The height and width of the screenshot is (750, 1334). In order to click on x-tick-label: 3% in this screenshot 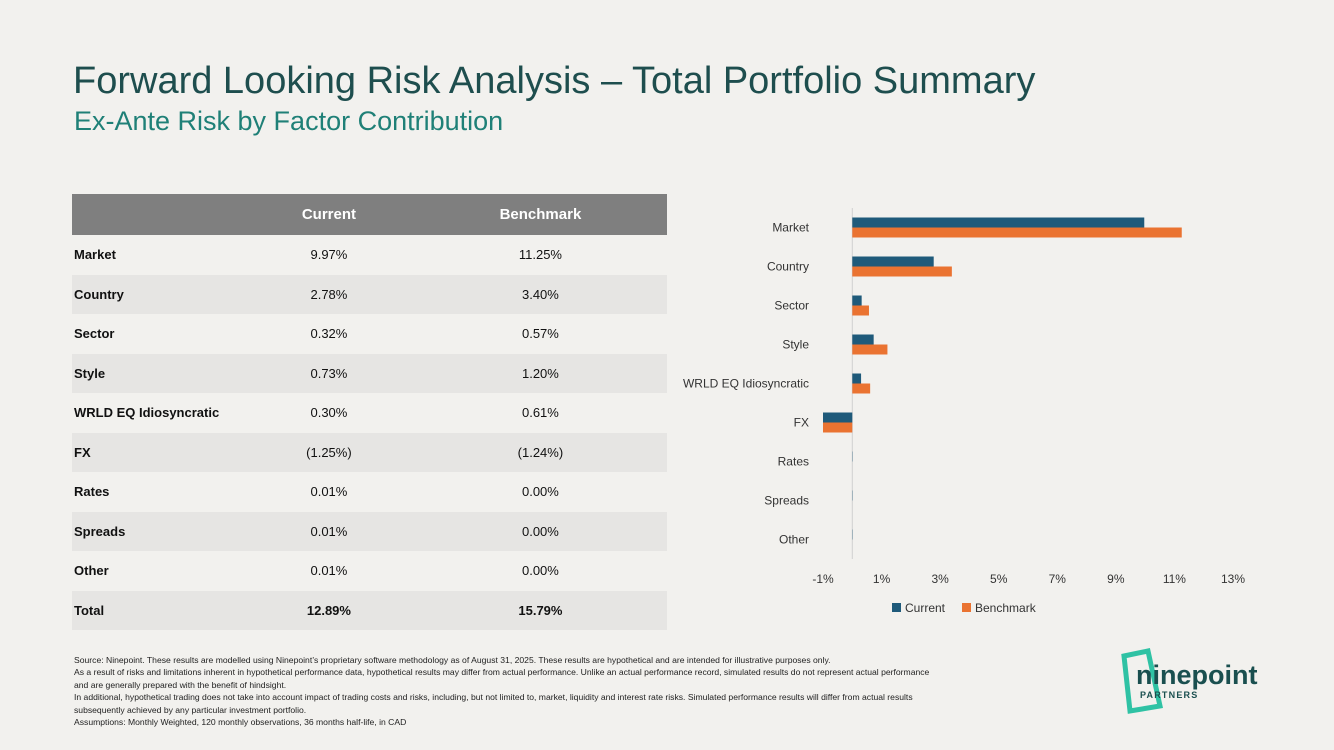, I will do `click(940, 579)`.